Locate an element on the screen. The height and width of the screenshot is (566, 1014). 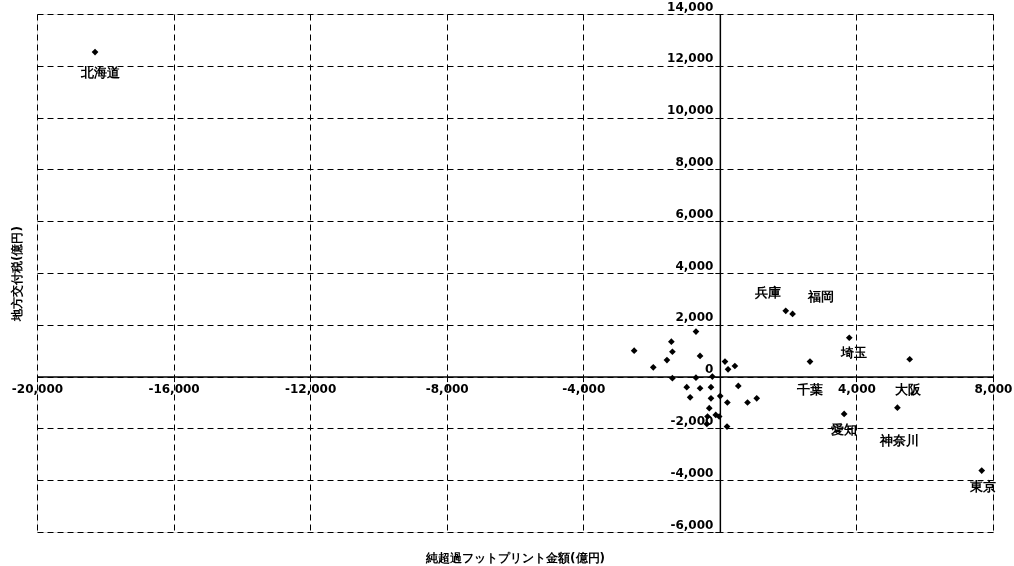
x-tick-label: -16,000 is located at coordinates (174, 389).